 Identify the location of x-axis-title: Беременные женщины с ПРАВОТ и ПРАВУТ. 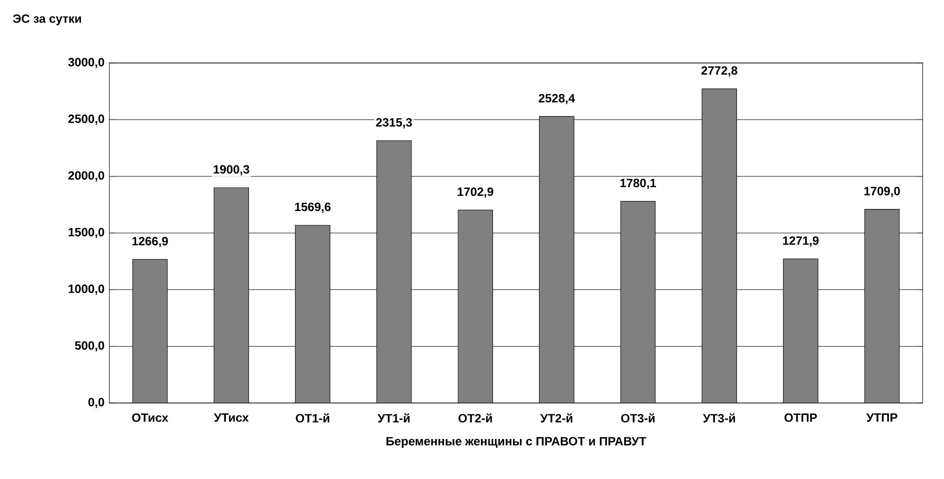
(516, 442).